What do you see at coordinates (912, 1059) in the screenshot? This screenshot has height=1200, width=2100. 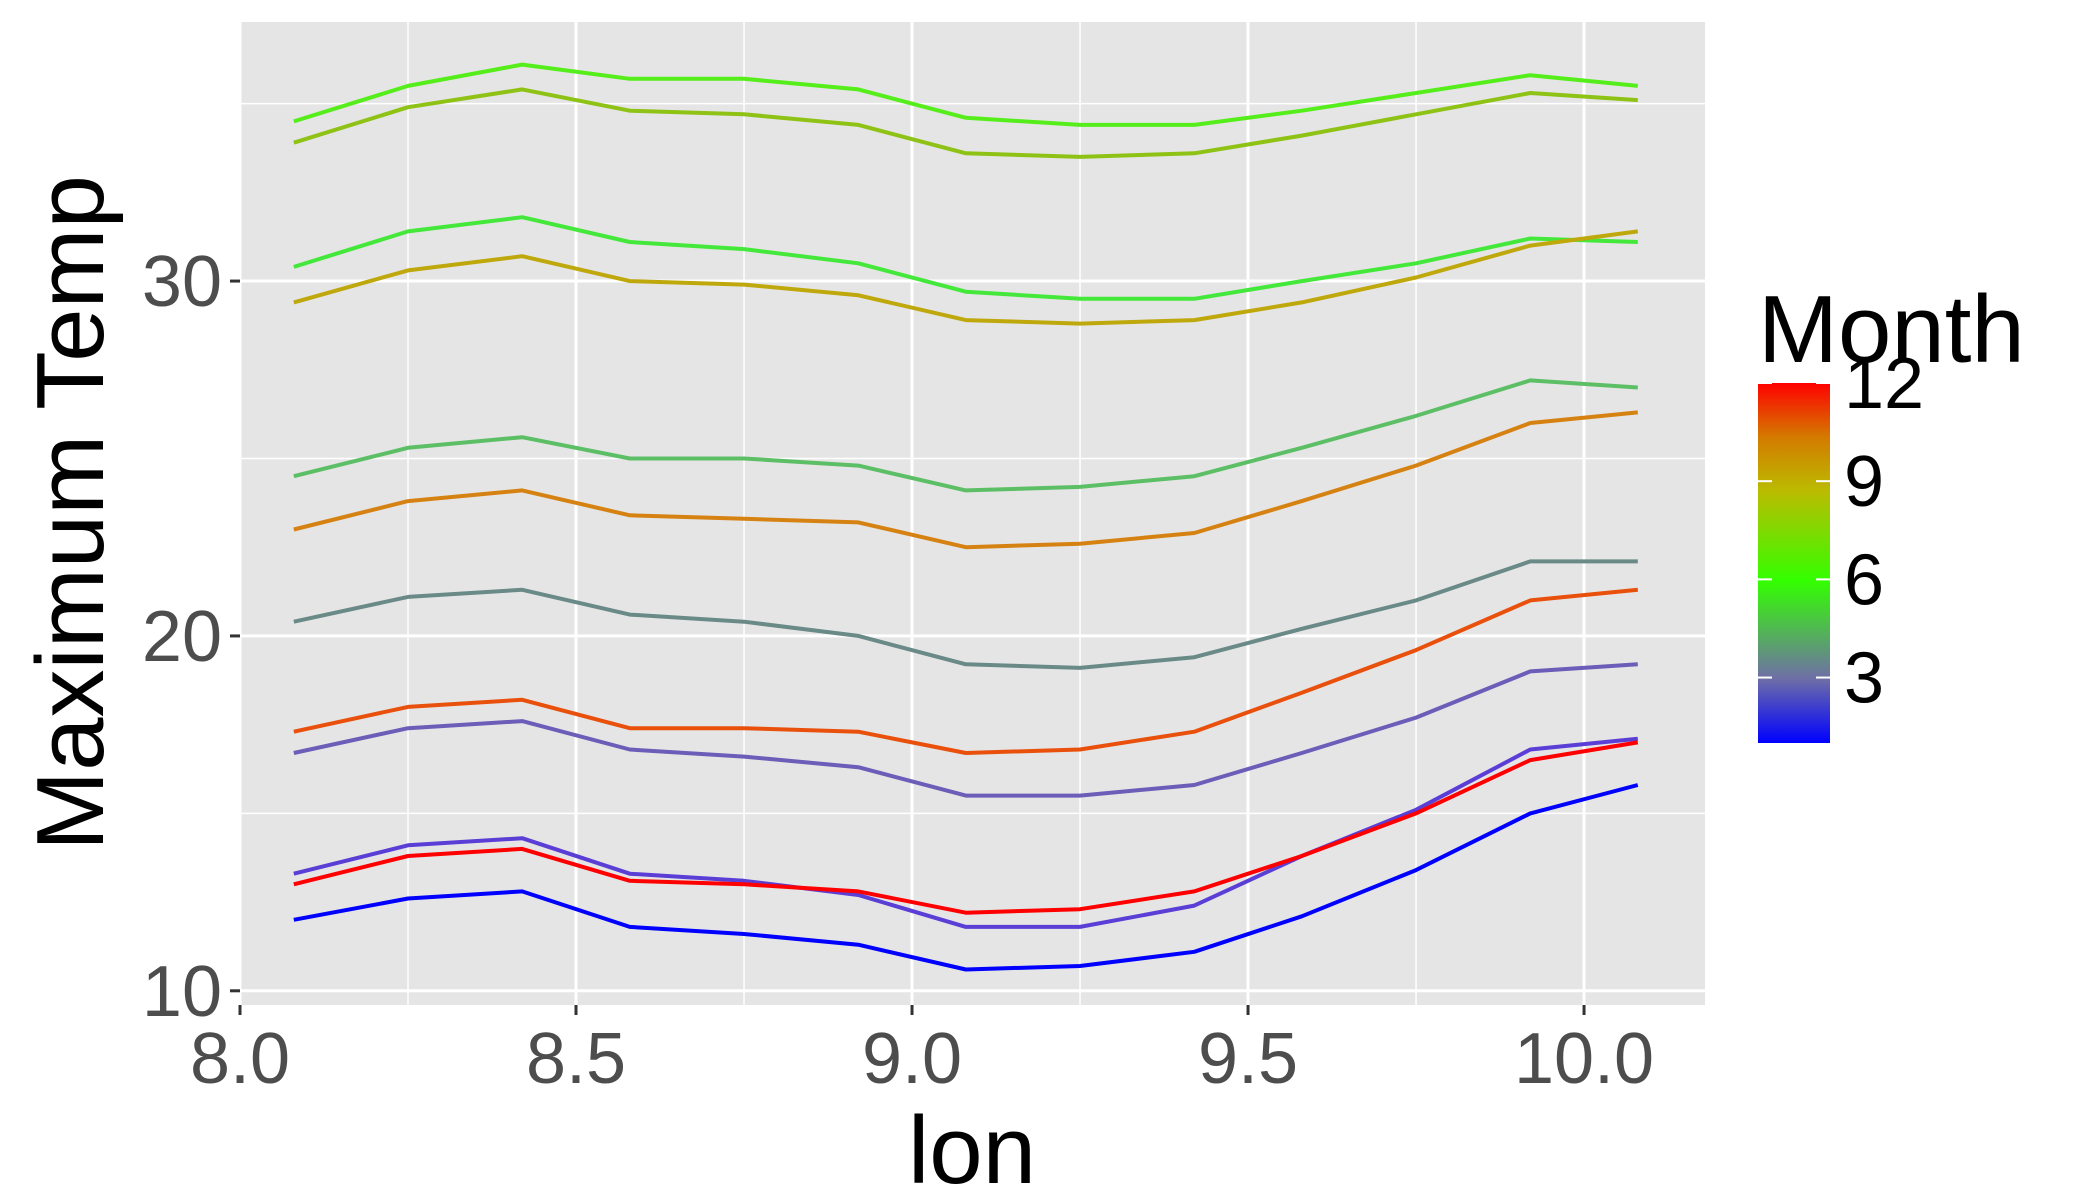 I see `x-tick-label: 9.0` at bounding box center [912, 1059].